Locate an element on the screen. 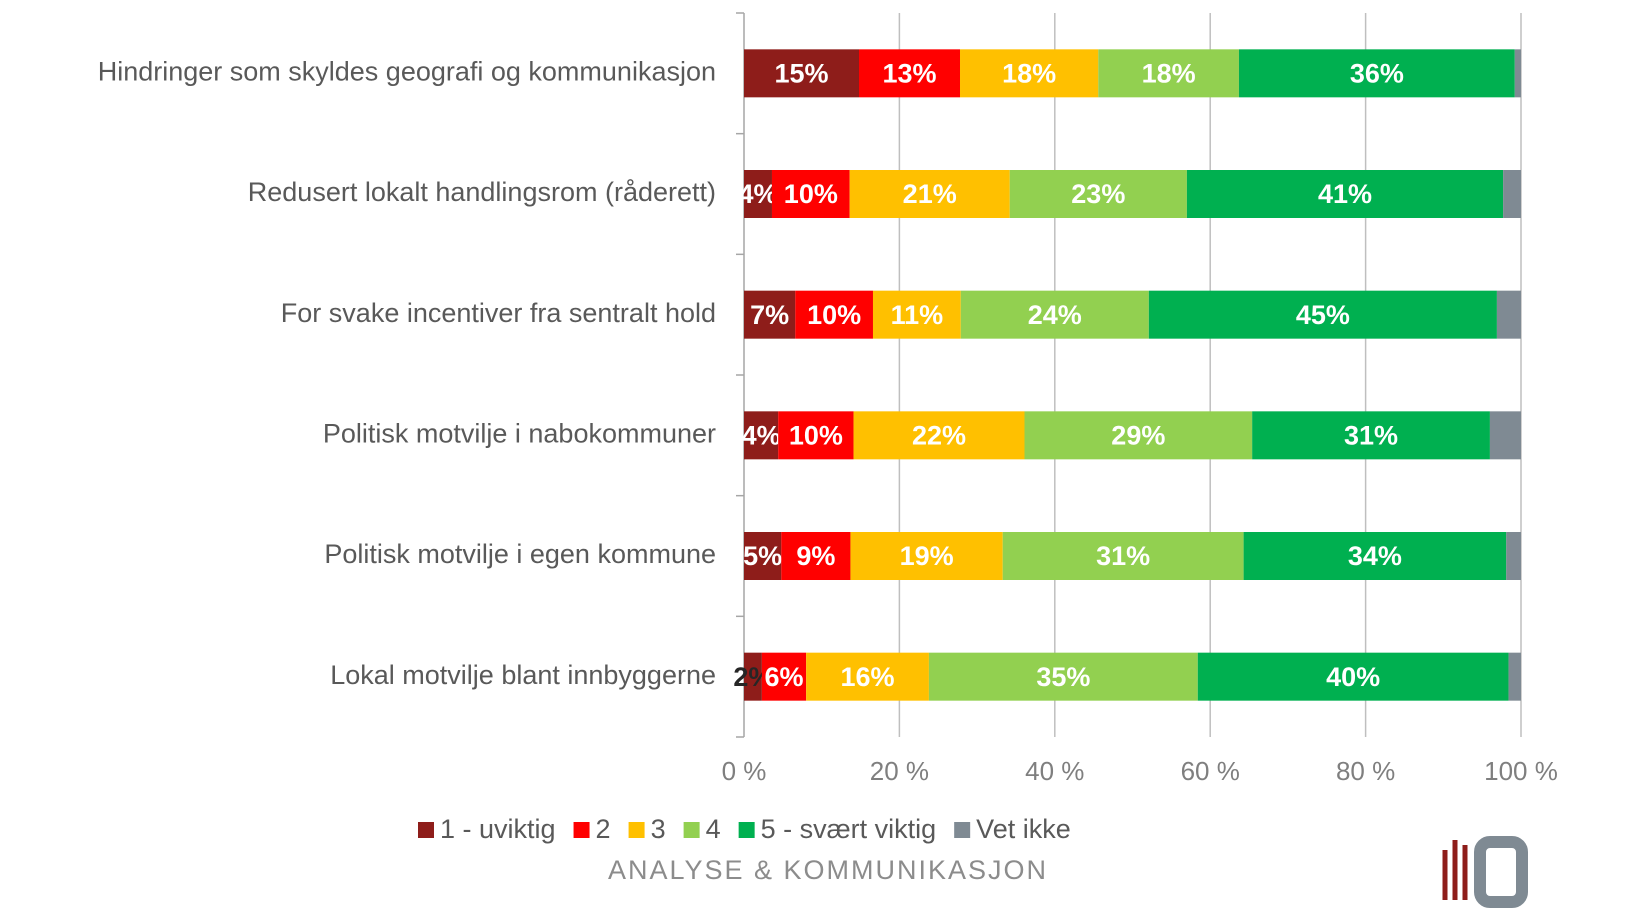 This screenshot has width=1634, height=923. data-label: 11% is located at coordinates (917, 315).